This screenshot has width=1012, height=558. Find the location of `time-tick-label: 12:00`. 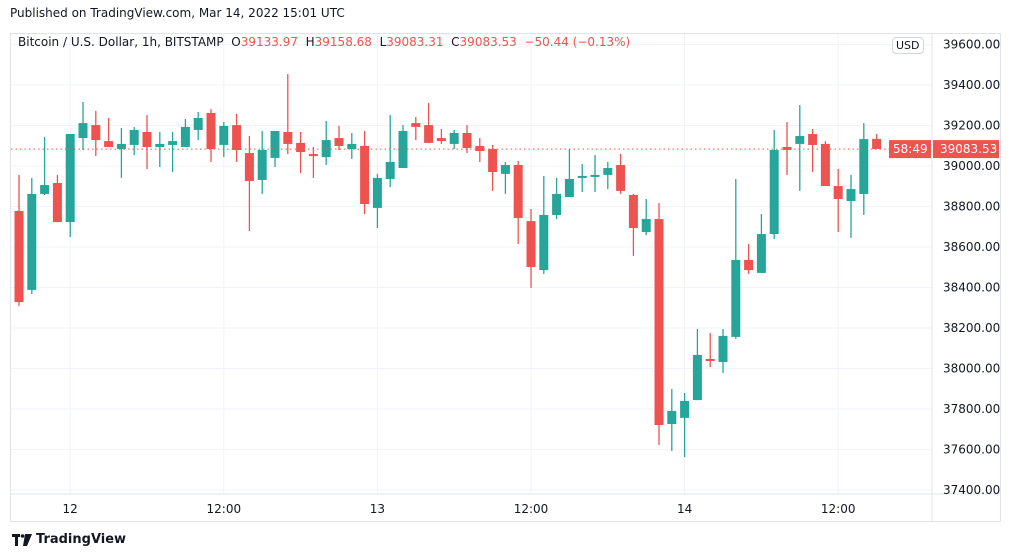

time-tick-label: 12:00 is located at coordinates (224, 509).